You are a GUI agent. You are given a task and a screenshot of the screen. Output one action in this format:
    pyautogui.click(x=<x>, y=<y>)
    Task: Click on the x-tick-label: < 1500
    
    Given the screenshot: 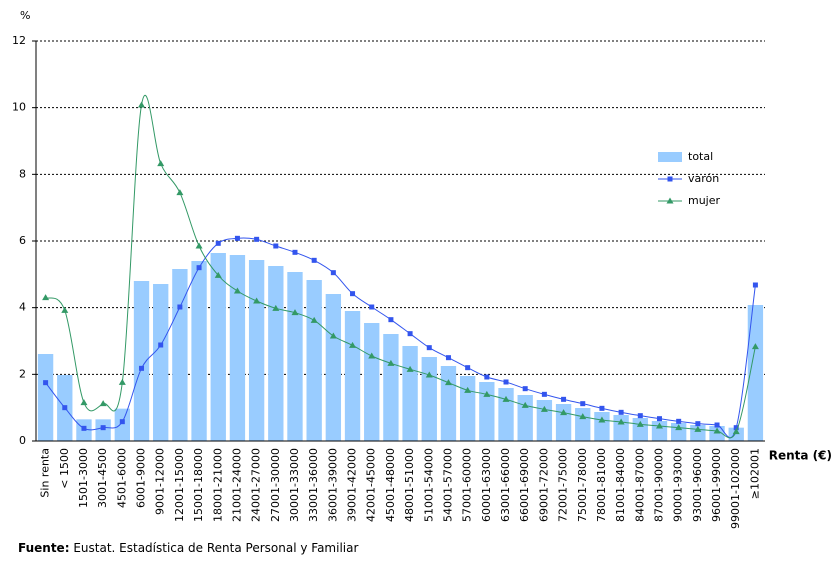 What is the action you would take?
    pyautogui.click(x=64, y=468)
    